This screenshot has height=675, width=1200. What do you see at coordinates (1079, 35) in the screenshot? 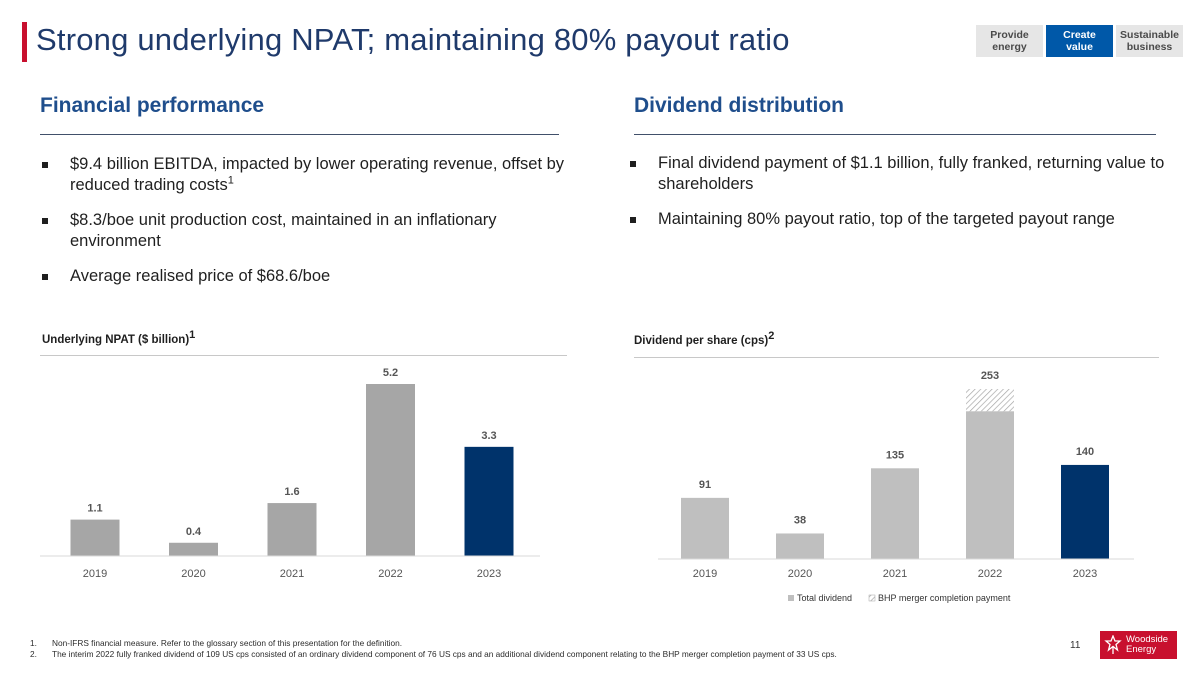
I see `tab-label-line1: Create` at bounding box center [1079, 35].